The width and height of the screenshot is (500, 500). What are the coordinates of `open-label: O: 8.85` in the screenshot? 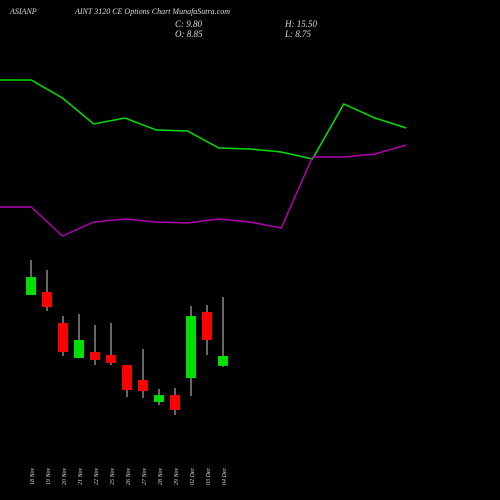 It's located at (189, 34).